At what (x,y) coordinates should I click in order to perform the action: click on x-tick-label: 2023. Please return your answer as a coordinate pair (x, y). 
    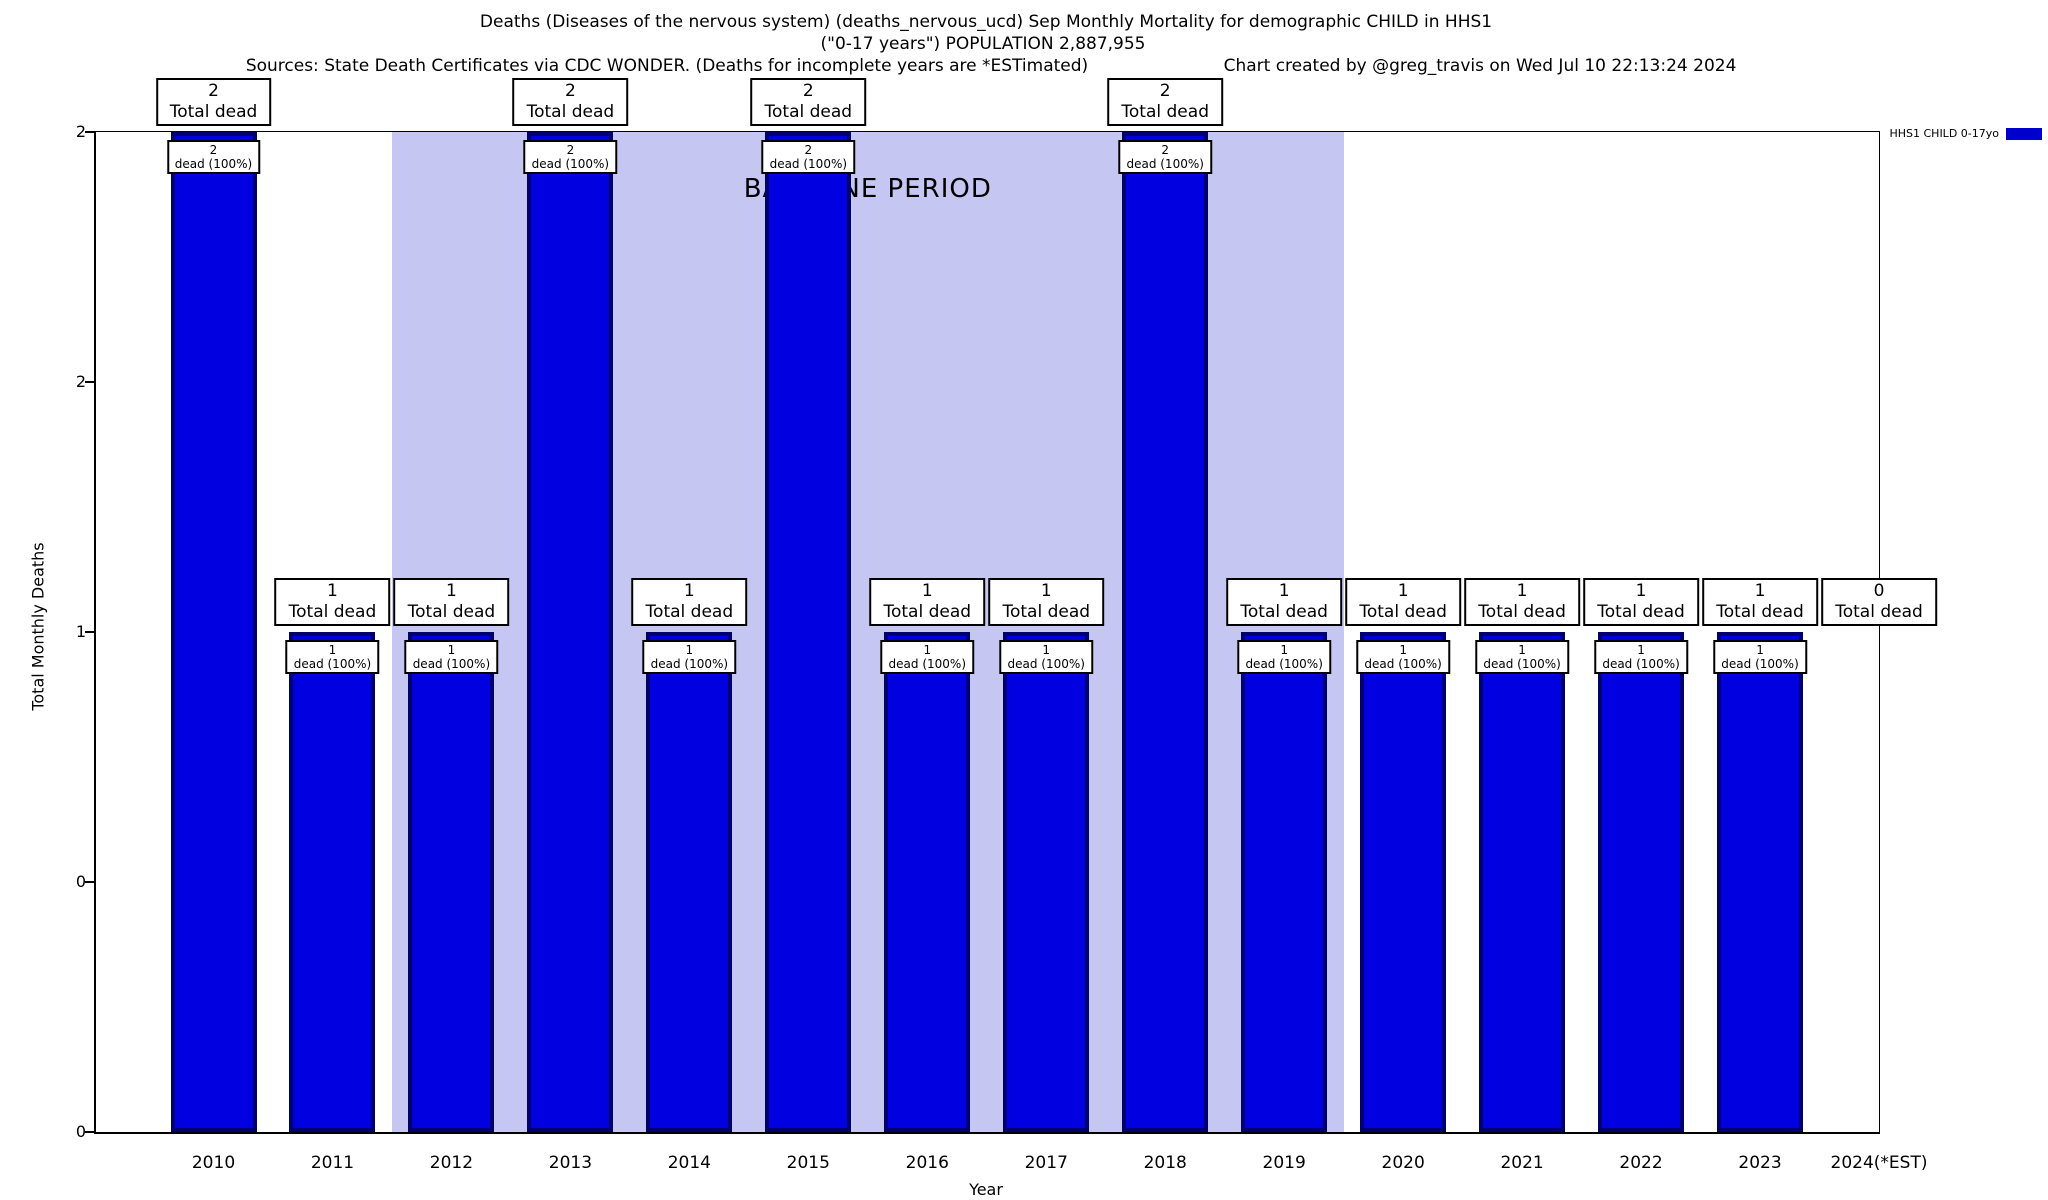
    Looking at the image, I should click on (1760, 1163).